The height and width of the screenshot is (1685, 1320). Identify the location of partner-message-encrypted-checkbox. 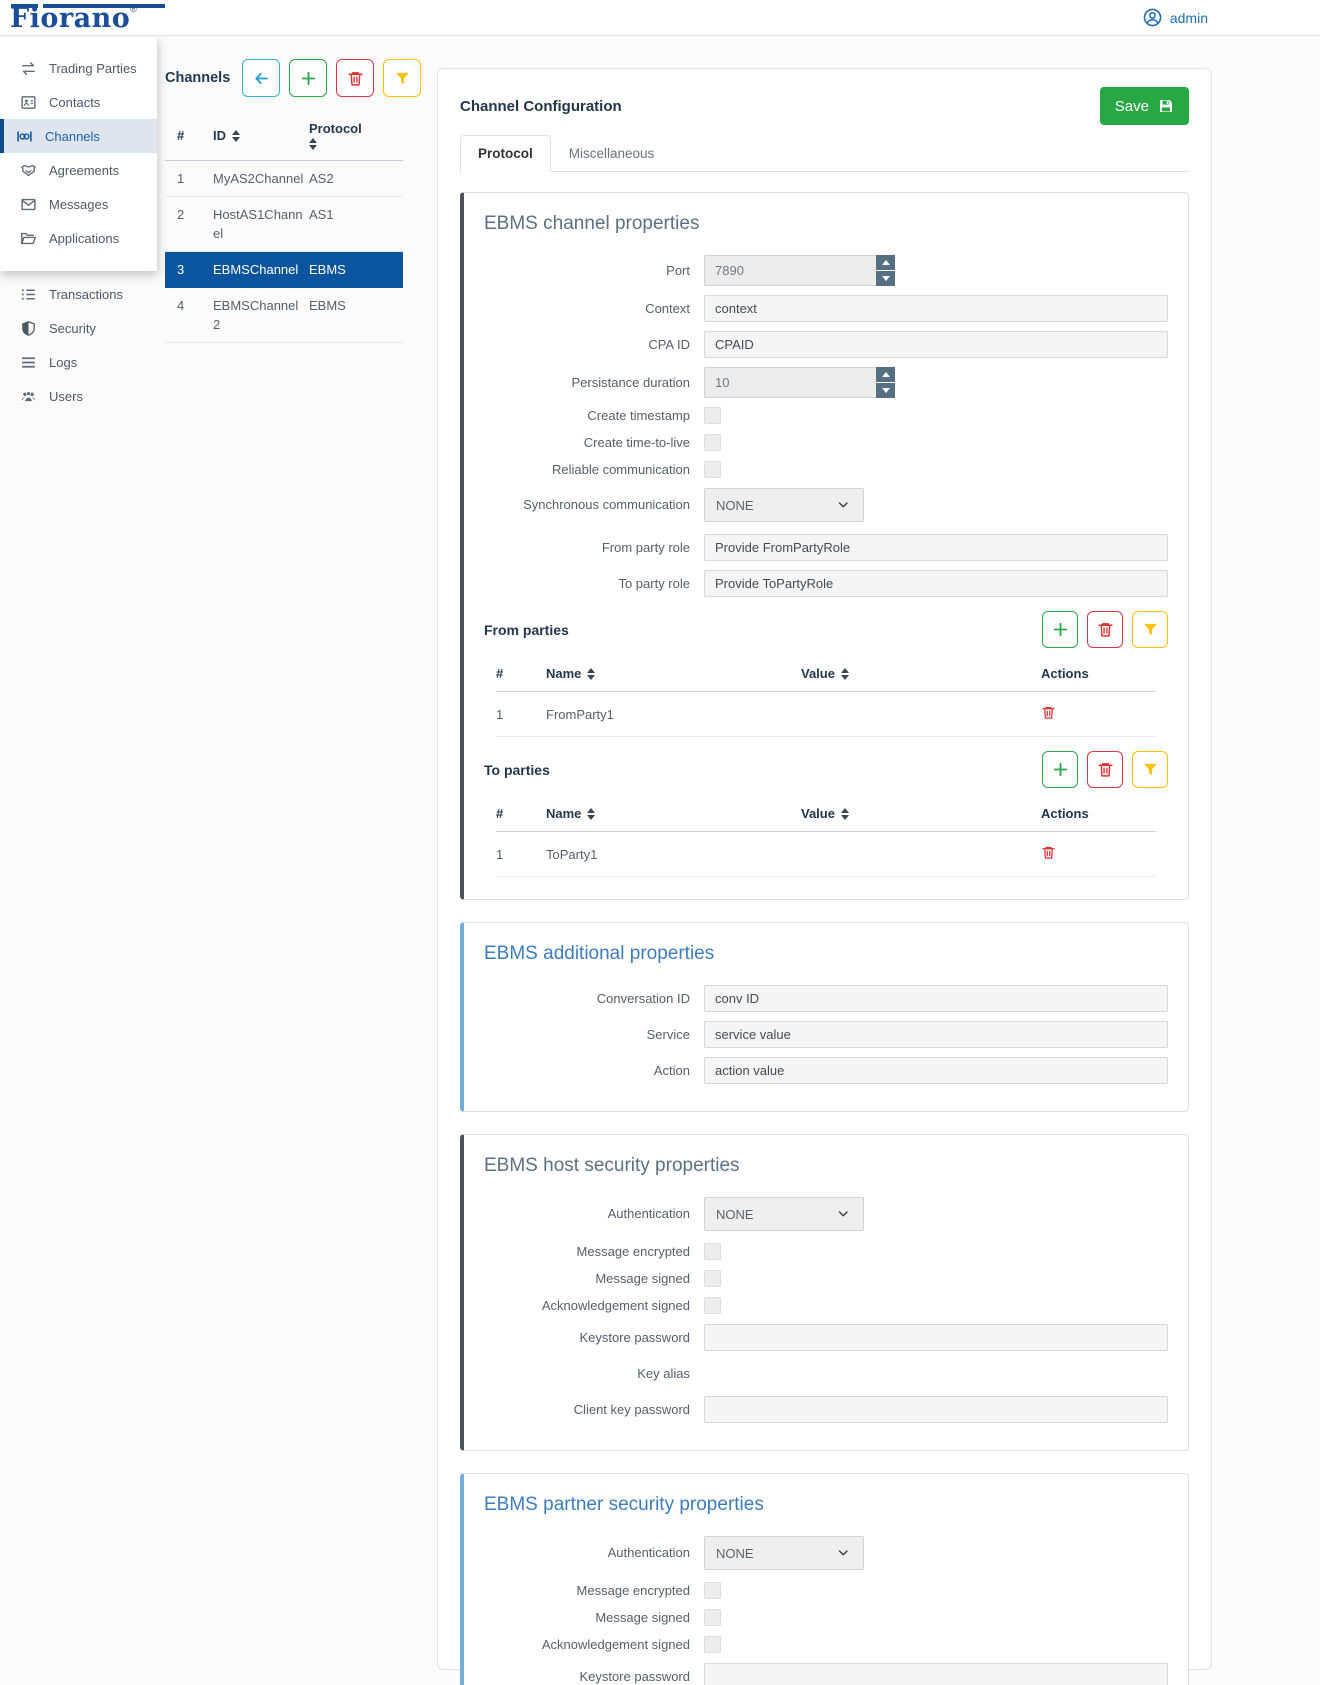
(712, 1590).